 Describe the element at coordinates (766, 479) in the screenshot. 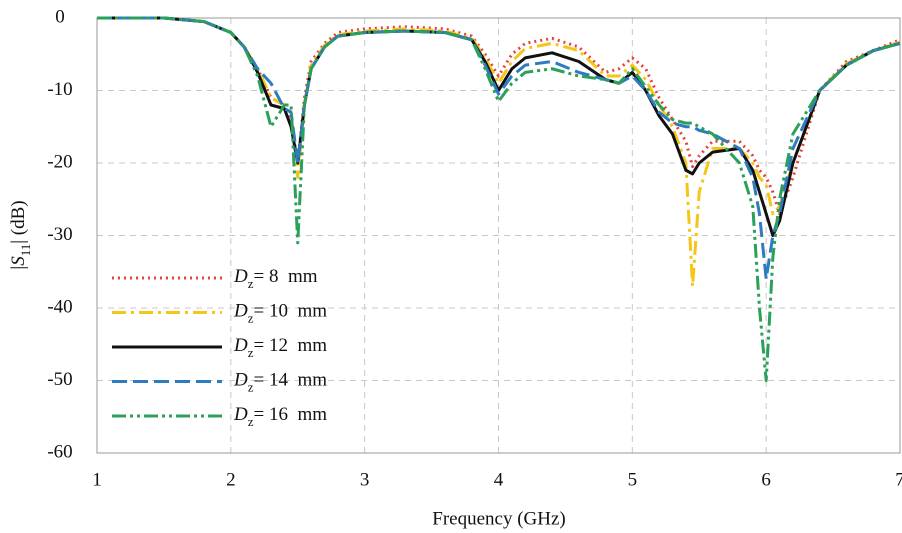

I see `x-tick-label: 6` at that location.